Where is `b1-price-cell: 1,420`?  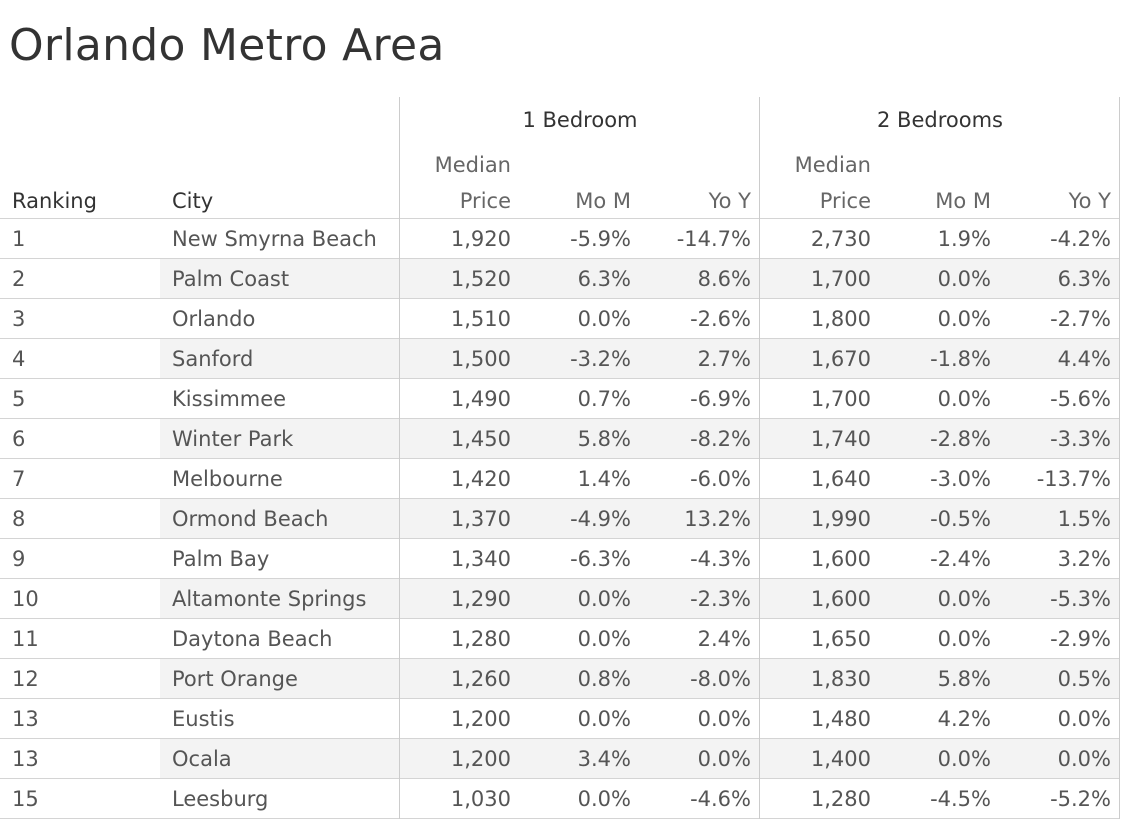 b1-price-cell: 1,420 is located at coordinates (480, 479).